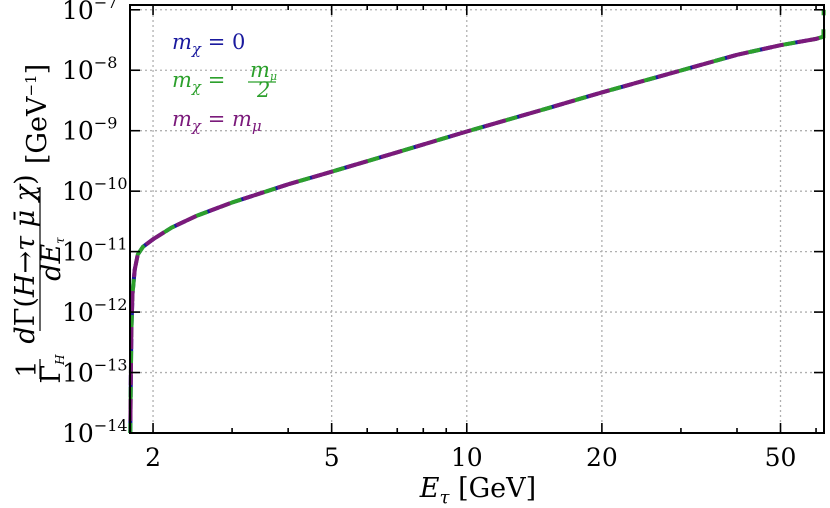 This screenshot has height=508, width=830. I want to click on y-tick-label: 10⁻⁸, so click(89, 69).